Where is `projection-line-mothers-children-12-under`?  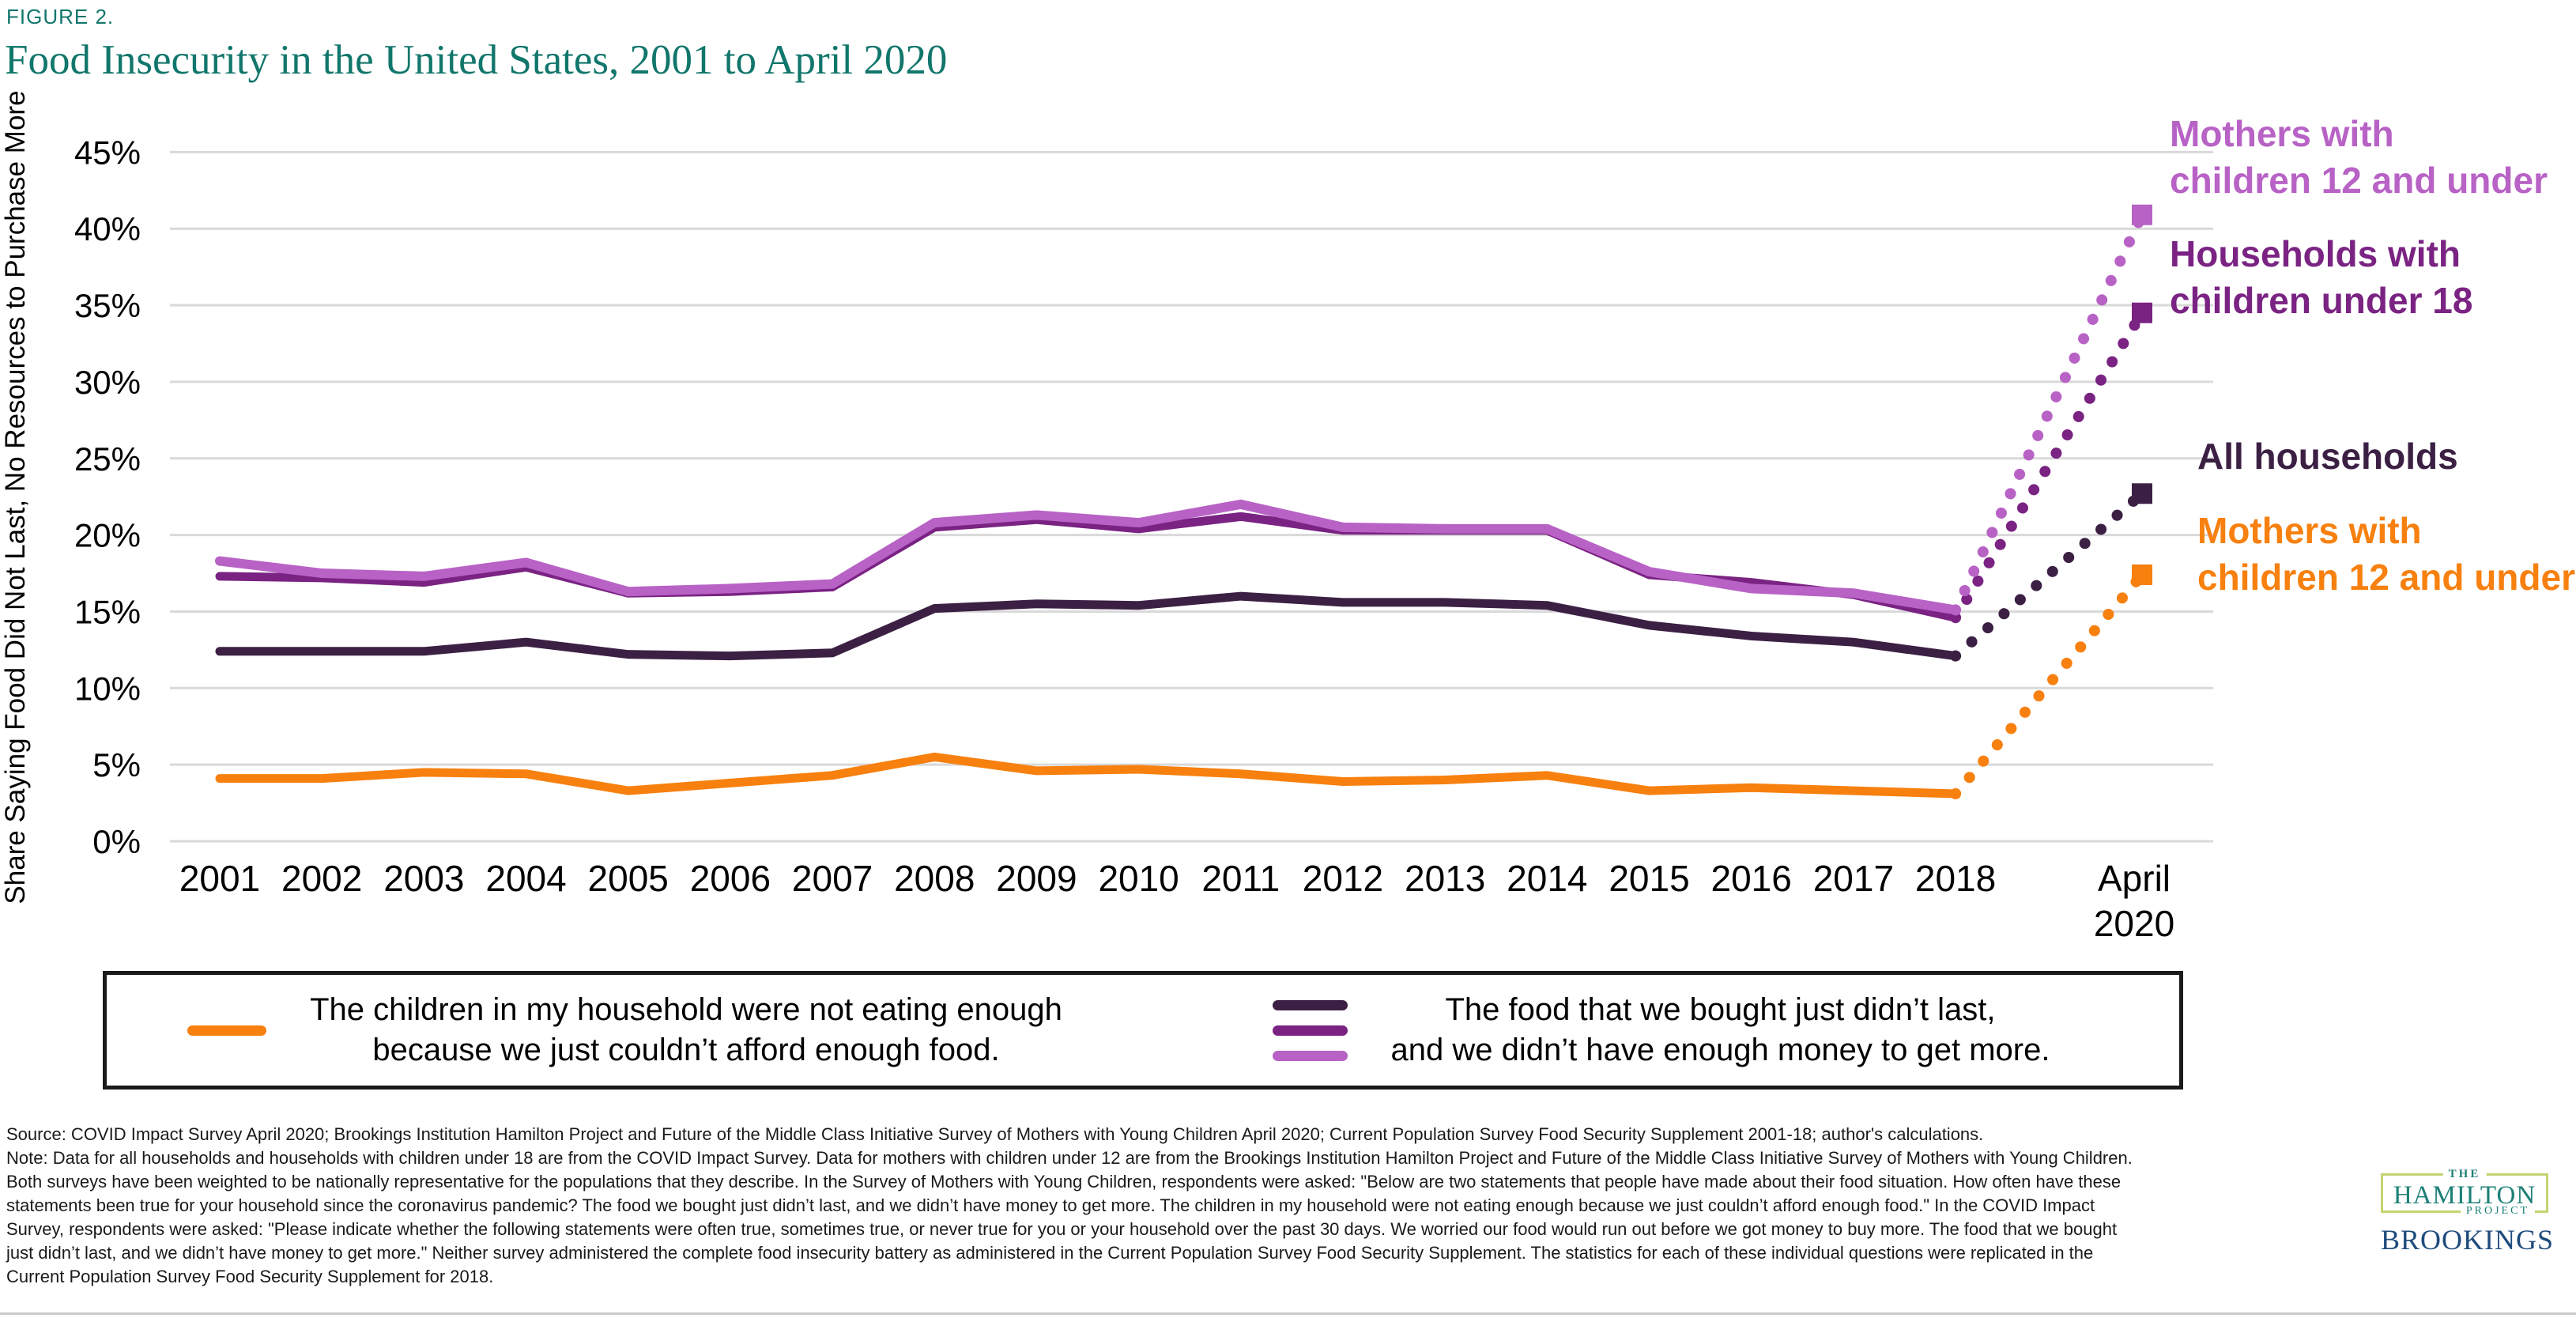 projection-line-mothers-children-12-under is located at coordinates (2049, 413).